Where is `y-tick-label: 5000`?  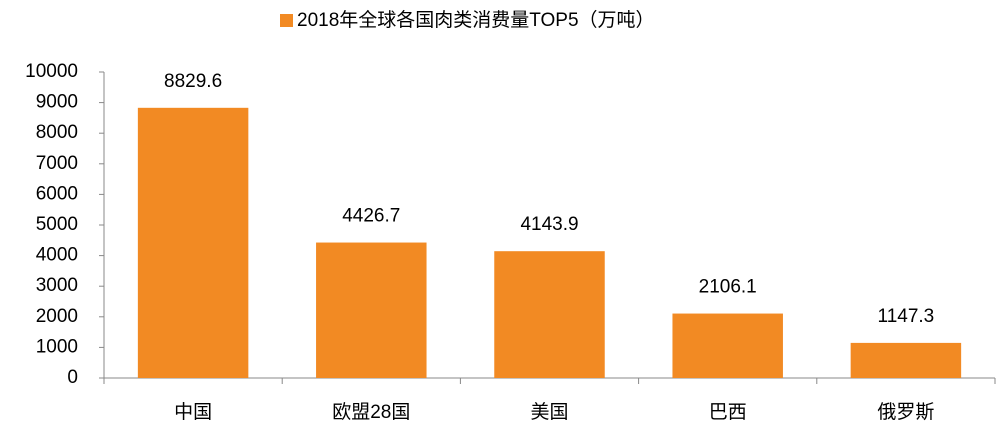 y-tick-label: 5000 is located at coordinates (57, 224).